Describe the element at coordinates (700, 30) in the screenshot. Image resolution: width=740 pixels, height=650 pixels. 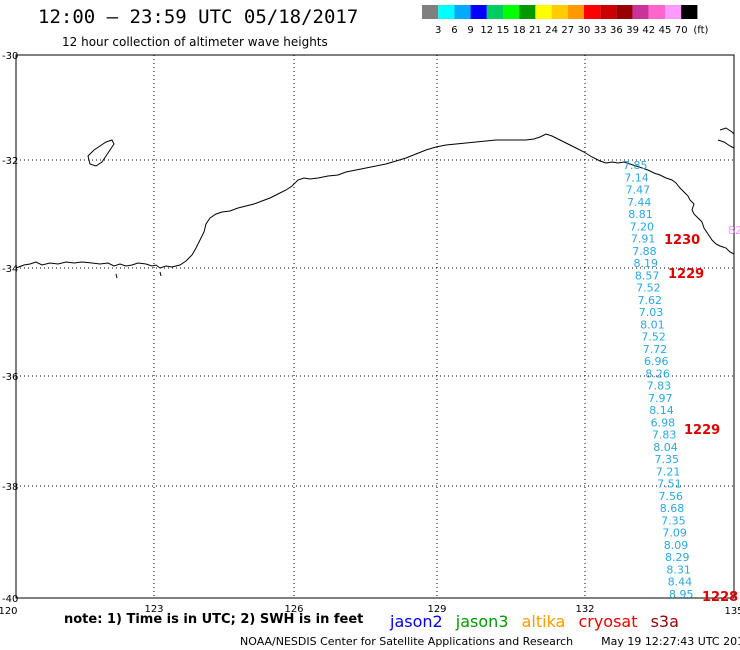
I see `colorbar-unit-label: (ft)` at that location.